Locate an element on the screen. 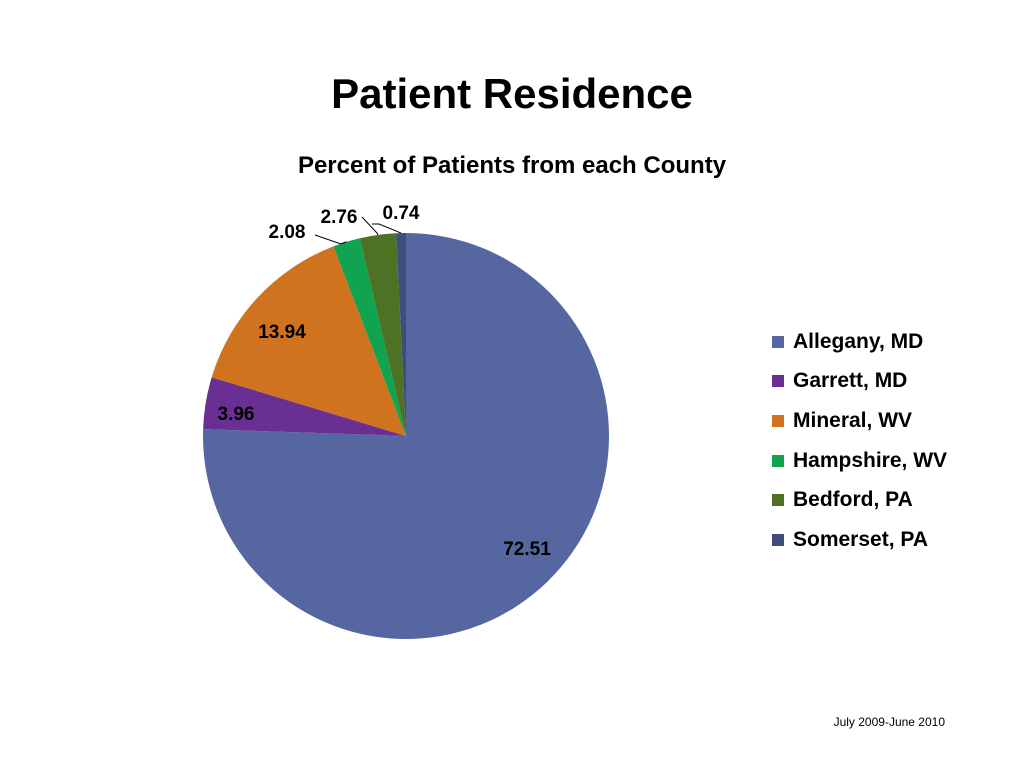  legend-item: Hampshire, WV is located at coordinates (859, 461).